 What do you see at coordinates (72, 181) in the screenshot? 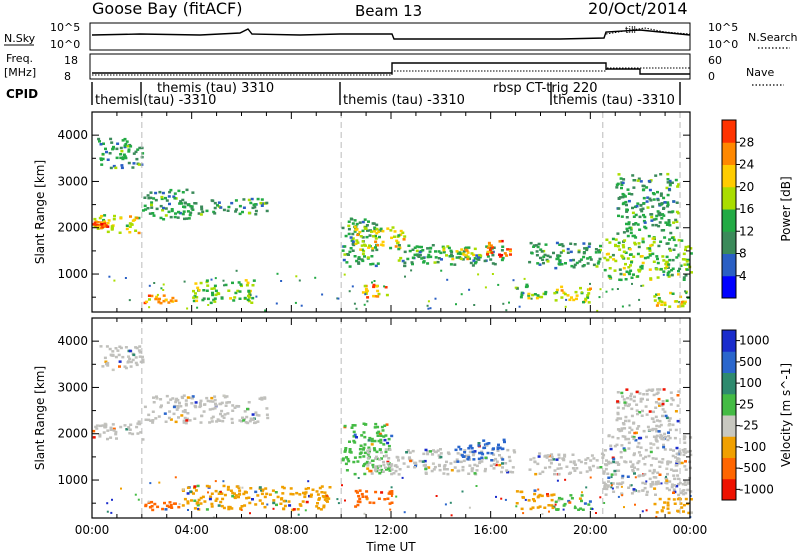
I see `y-tick-label: 3000` at bounding box center [72, 181].